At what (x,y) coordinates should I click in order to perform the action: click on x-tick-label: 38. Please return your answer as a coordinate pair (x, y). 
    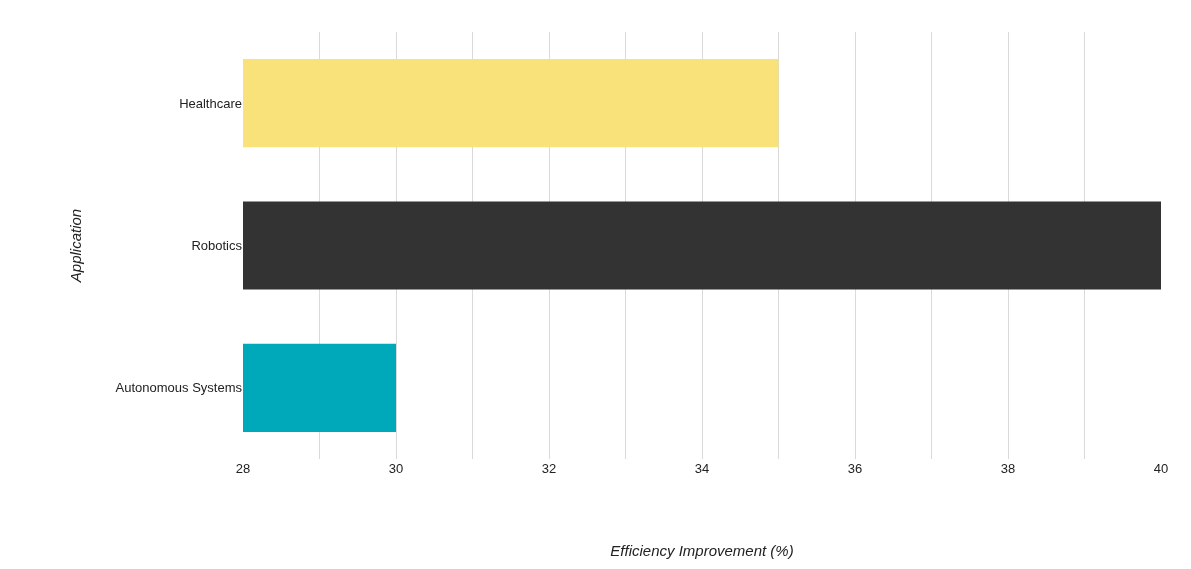
    Looking at the image, I should click on (1008, 468).